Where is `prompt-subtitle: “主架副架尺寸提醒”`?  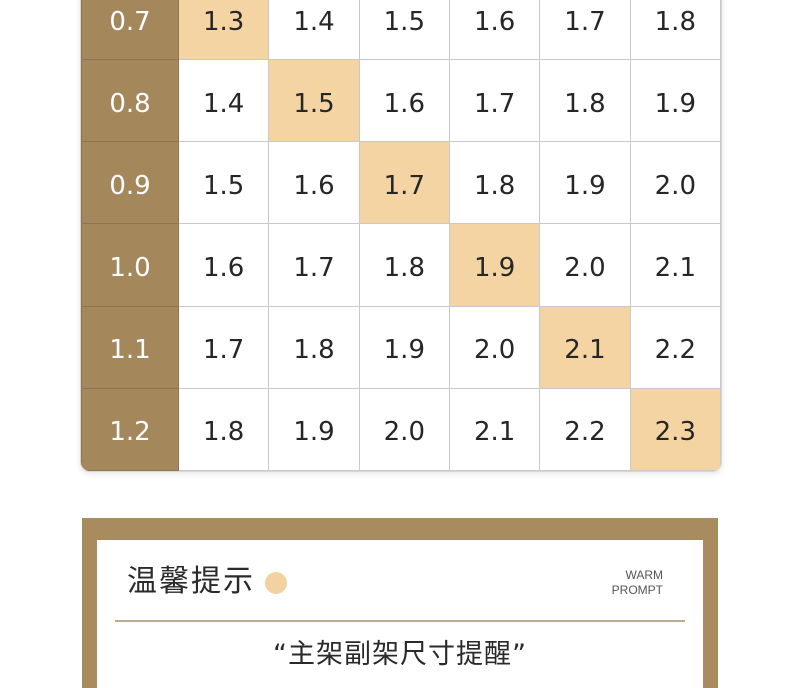 prompt-subtitle: “主架副架尺寸提醒” is located at coordinates (400, 654).